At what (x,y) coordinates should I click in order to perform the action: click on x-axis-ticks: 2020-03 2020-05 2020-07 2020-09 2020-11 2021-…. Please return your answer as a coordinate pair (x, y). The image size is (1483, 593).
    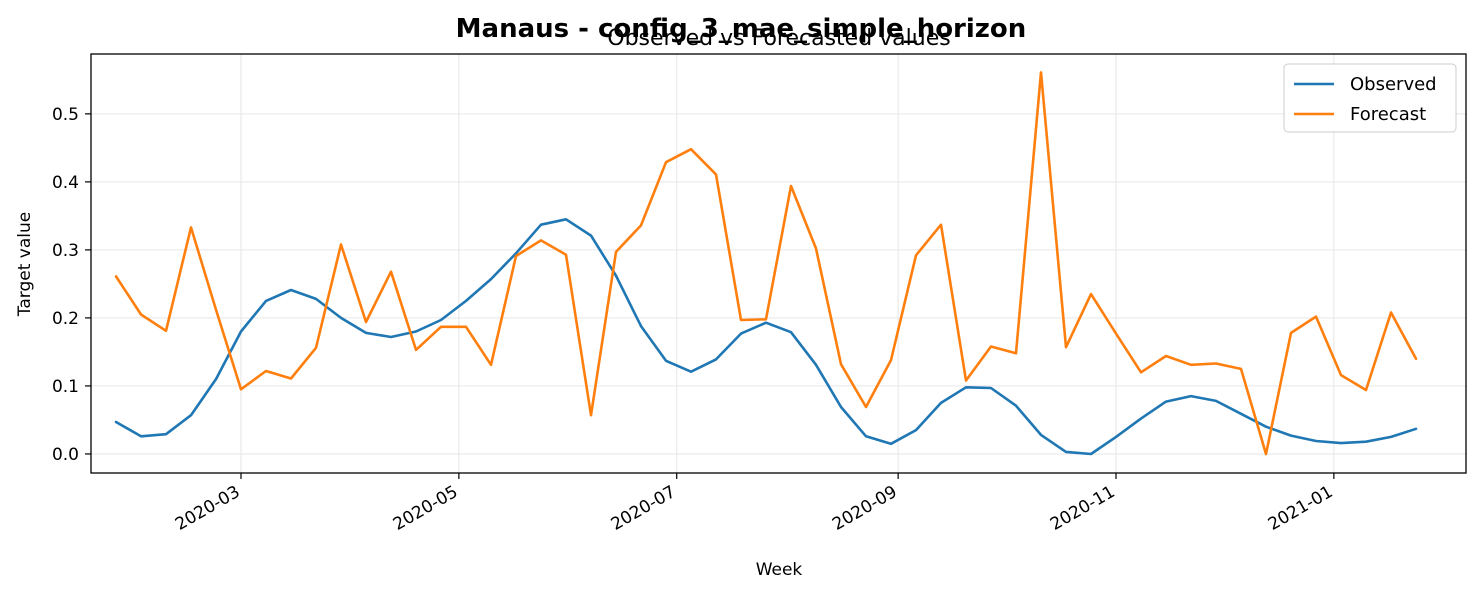
    Looking at the image, I should click on (754, 504).